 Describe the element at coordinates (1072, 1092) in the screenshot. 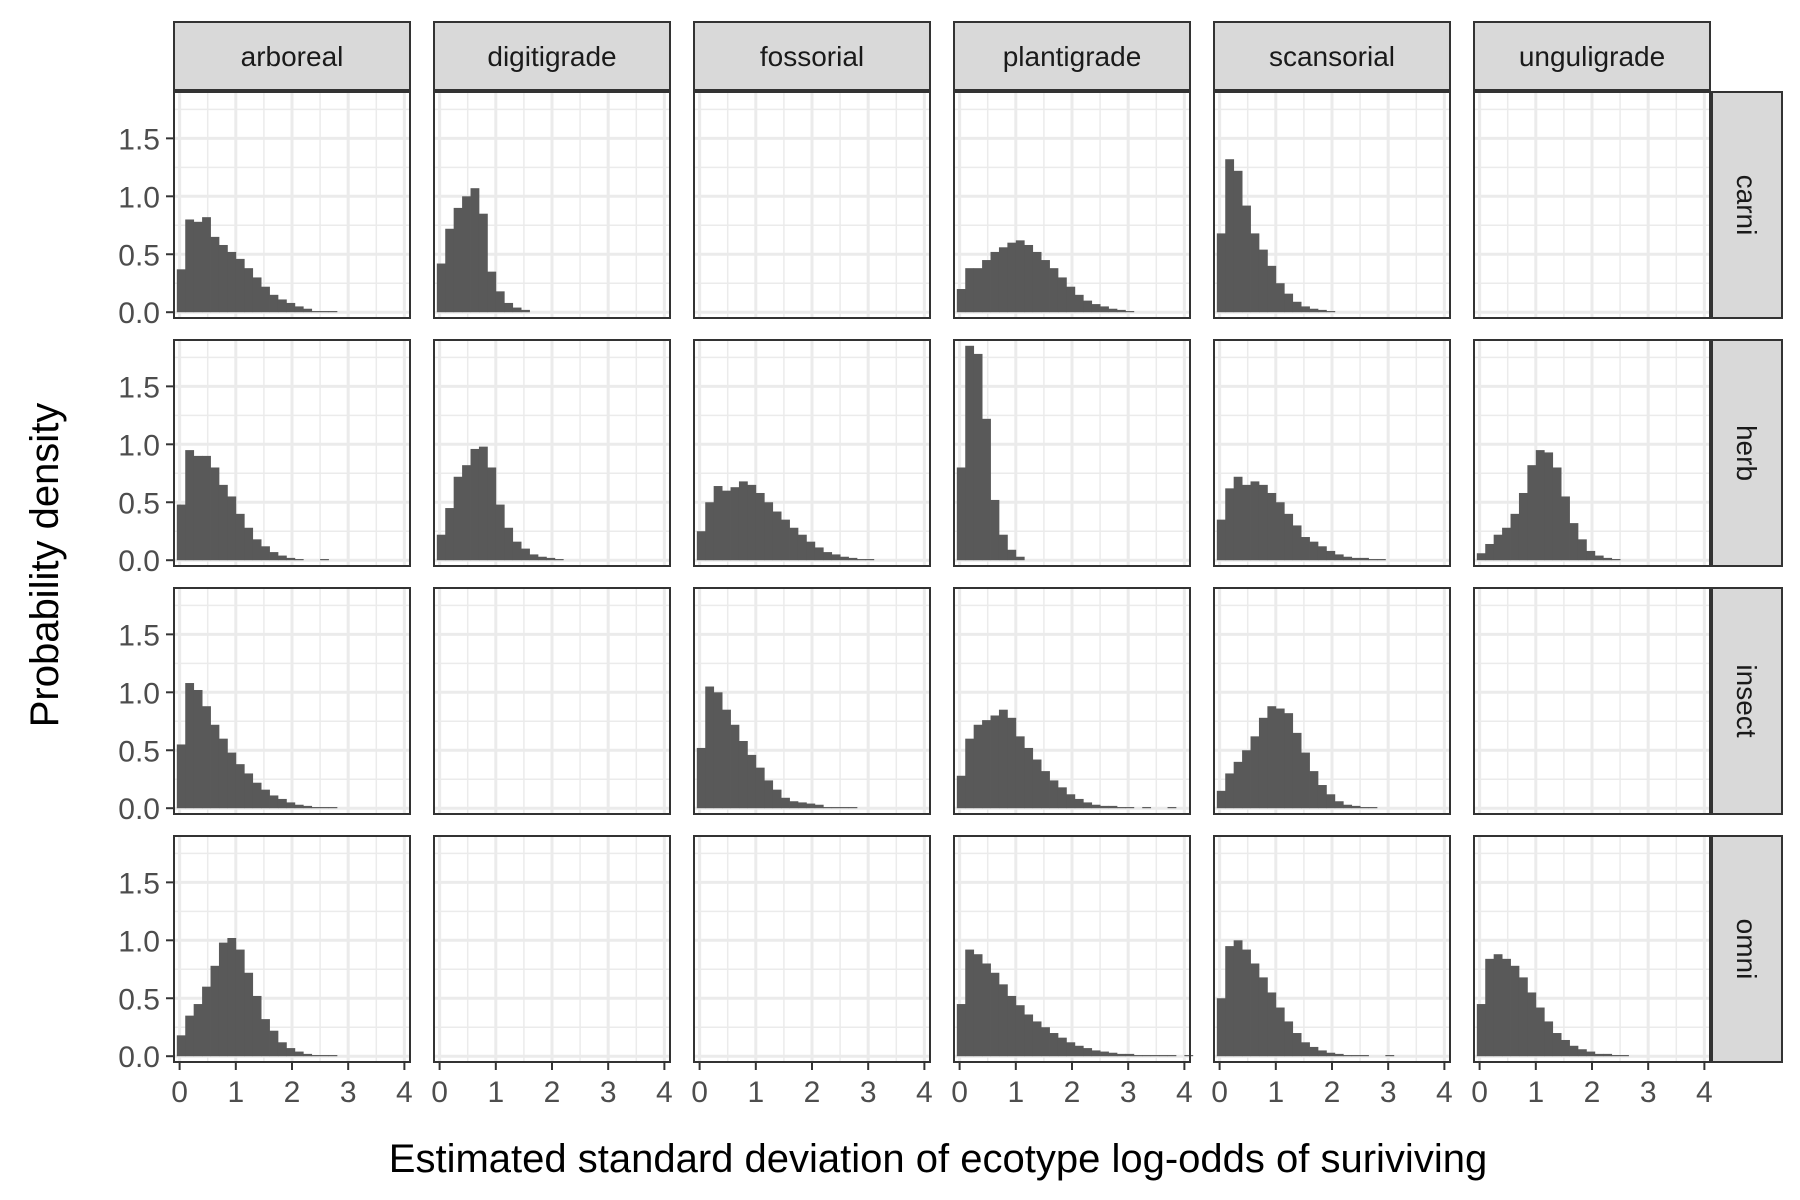

I see `x-tick-label: 2` at that location.